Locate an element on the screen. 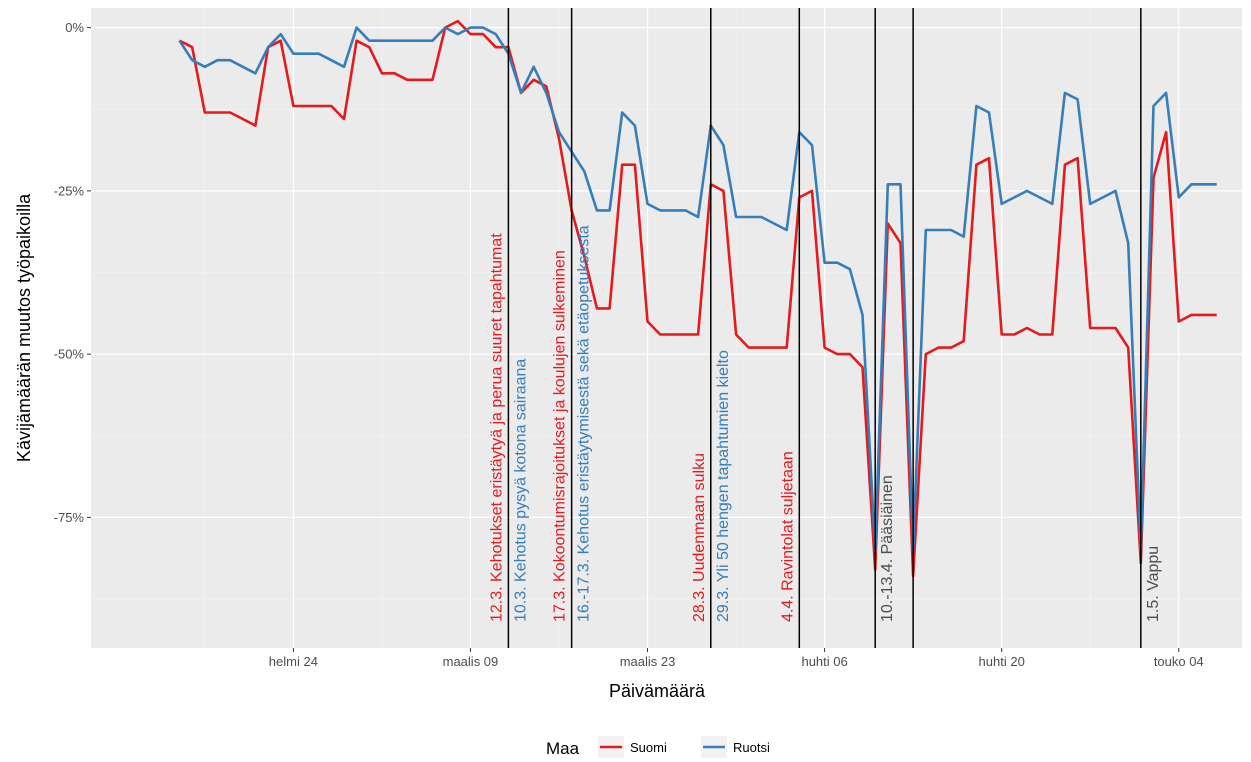 The height and width of the screenshot is (762, 1251). x-tick-label: huhti 06 is located at coordinates (824, 661).